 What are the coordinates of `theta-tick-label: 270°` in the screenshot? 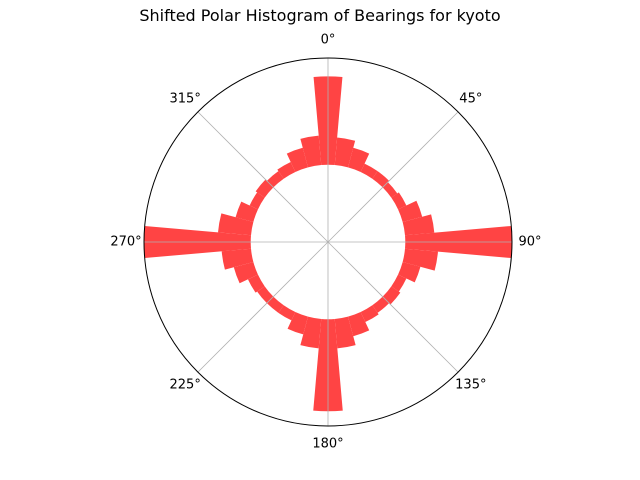 It's located at (125, 242).